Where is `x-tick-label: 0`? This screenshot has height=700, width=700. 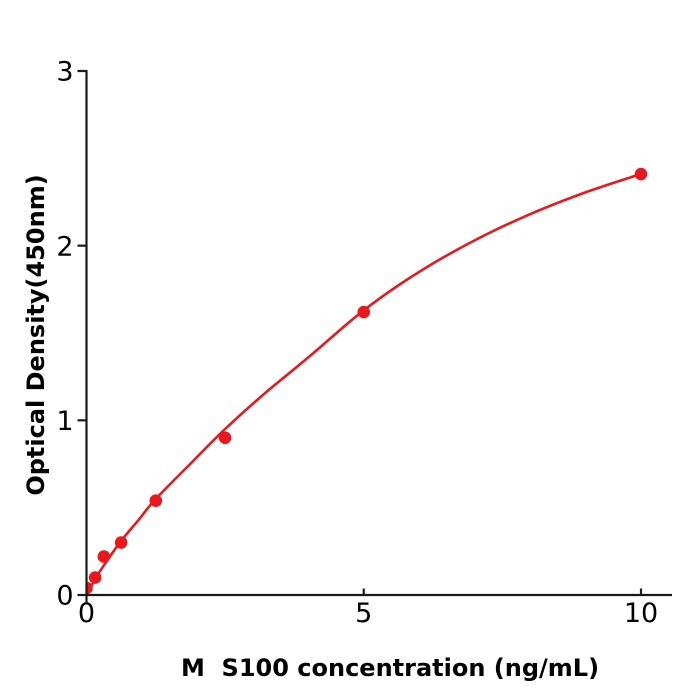
x-tick-label: 0 is located at coordinates (86, 613).